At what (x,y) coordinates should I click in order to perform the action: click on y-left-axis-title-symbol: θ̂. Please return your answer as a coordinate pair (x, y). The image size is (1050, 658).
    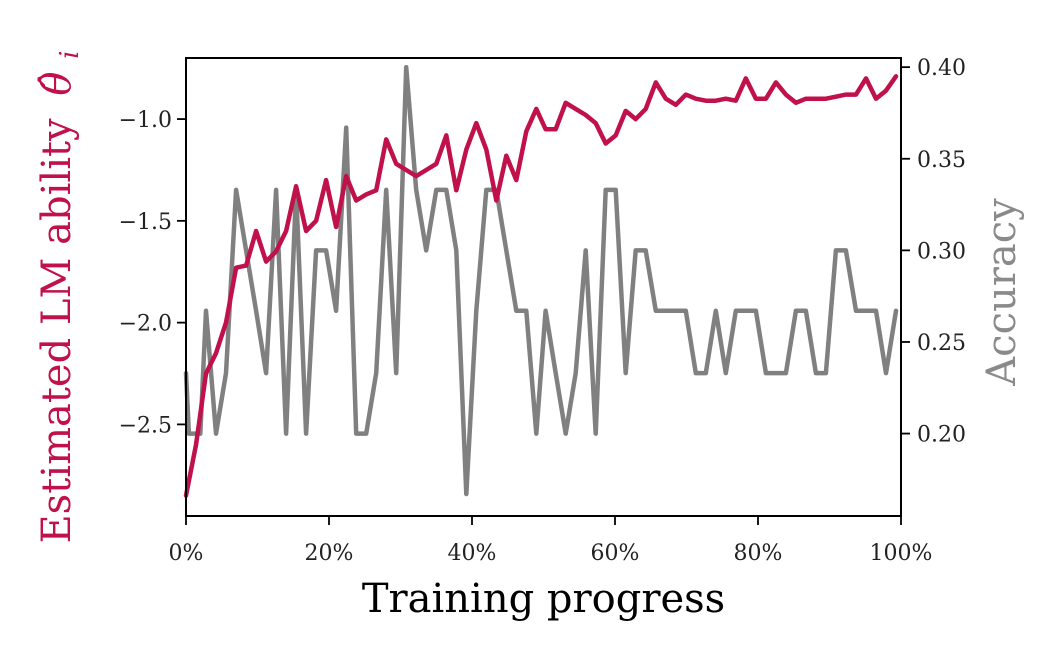
    Looking at the image, I should click on (57, 84).